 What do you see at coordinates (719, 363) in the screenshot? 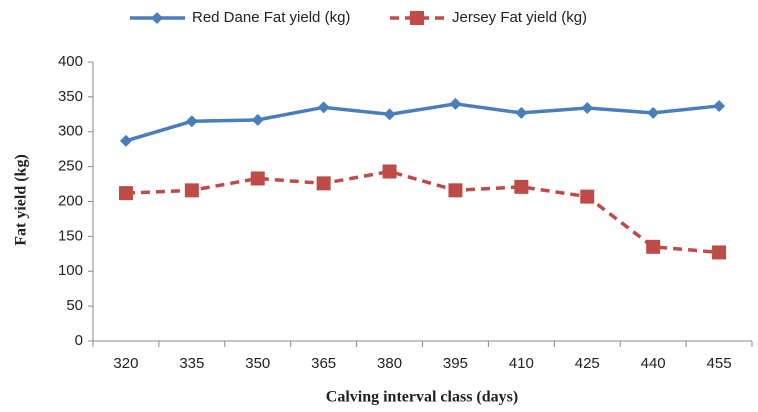
I see `x-tick-label: 455` at bounding box center [719, 363].